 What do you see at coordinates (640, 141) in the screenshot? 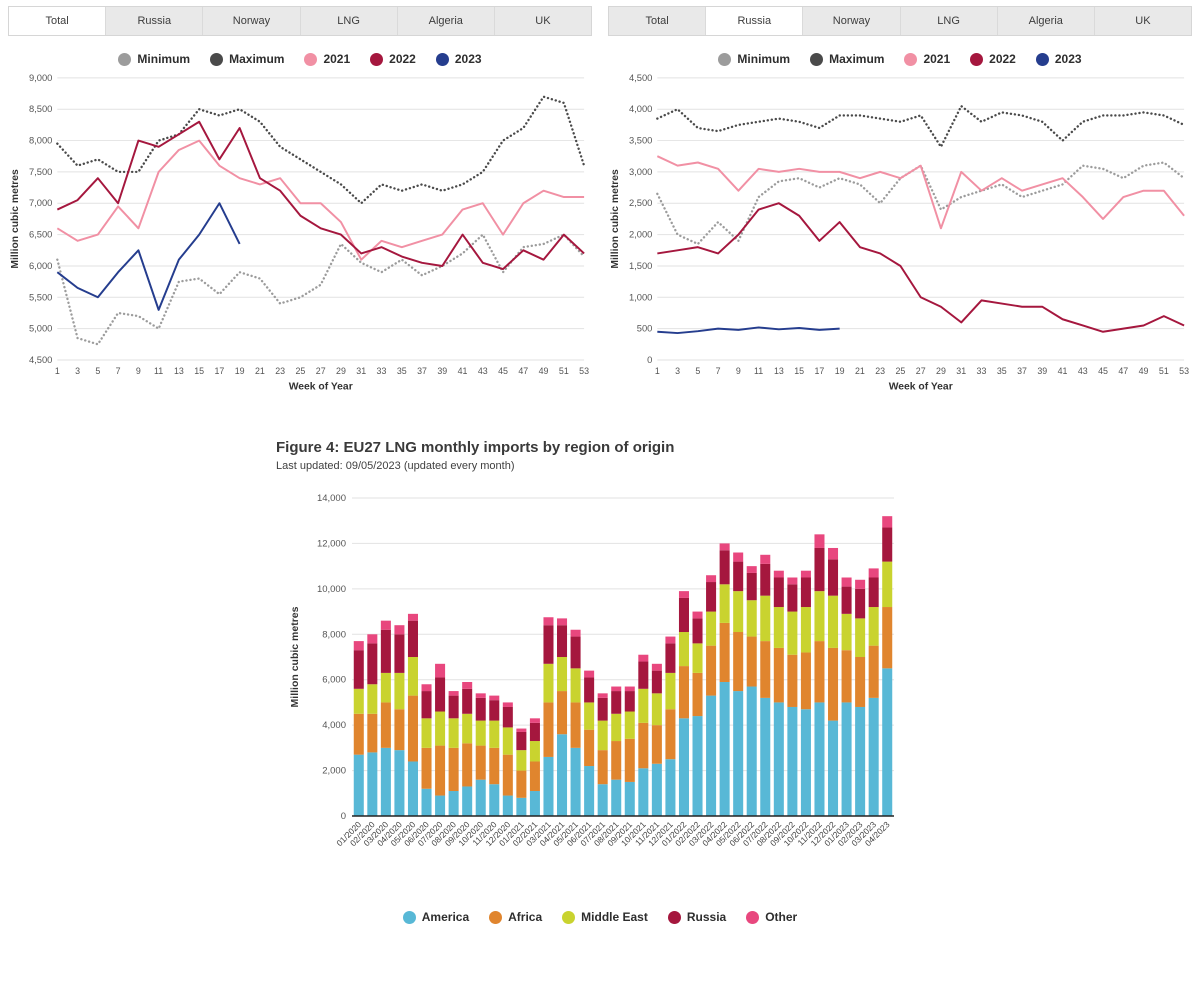
I see `svg-text: 3,500` at bounding box center [640, 141].